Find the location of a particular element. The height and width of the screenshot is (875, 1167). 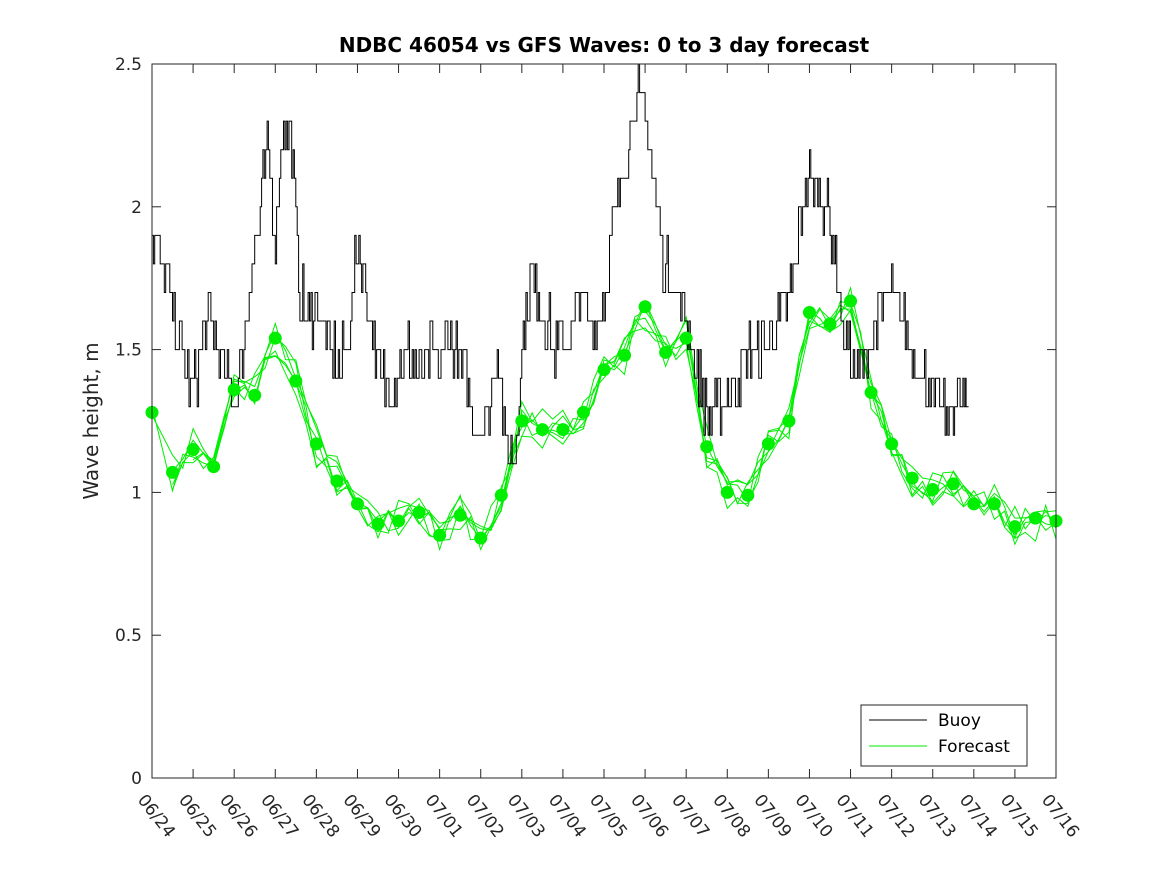

legend: Buoy Forecast is located at coordinates (944, 735).